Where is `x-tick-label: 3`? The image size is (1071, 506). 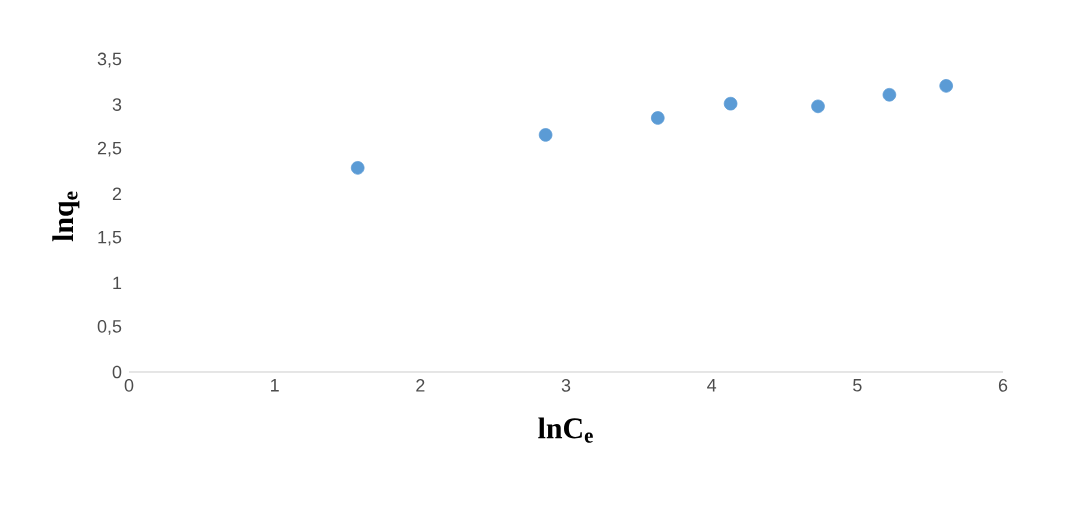
x-tick-label: 3 is located at coordinates (566, 385).